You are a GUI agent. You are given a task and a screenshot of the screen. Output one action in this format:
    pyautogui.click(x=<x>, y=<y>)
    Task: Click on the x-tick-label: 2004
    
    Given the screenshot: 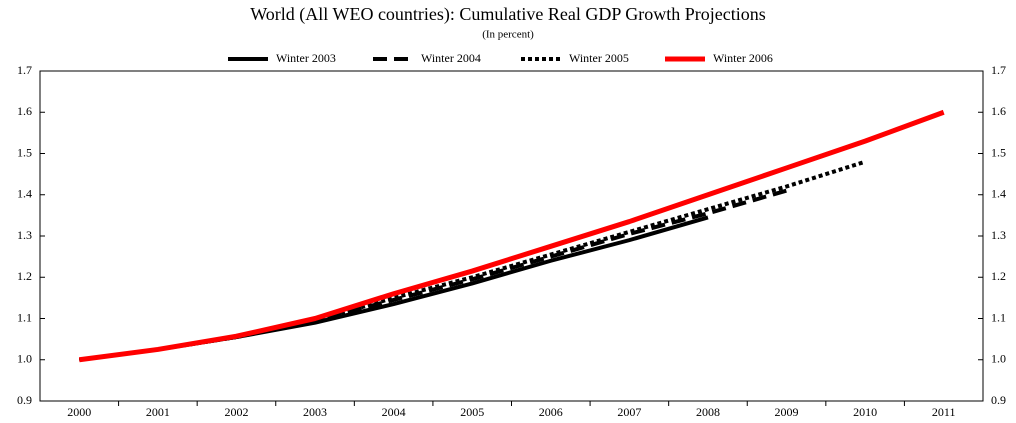 What is the action you would take?
    pyautogui.click(x=394, y=412)
    